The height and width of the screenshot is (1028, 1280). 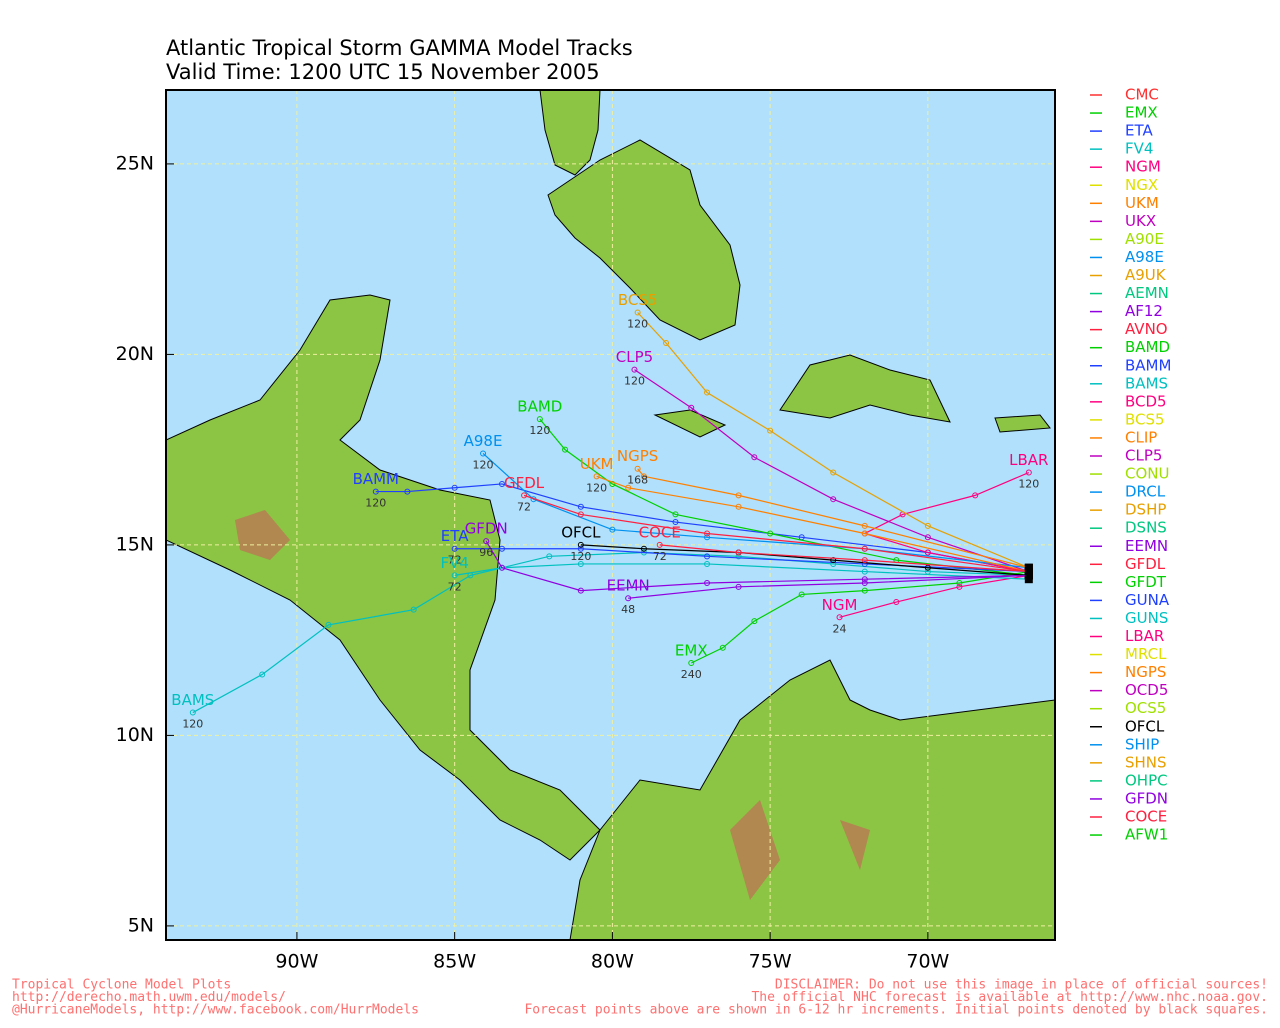 I want to click on legend-label: AFW1, so click(x=1146, y=835).